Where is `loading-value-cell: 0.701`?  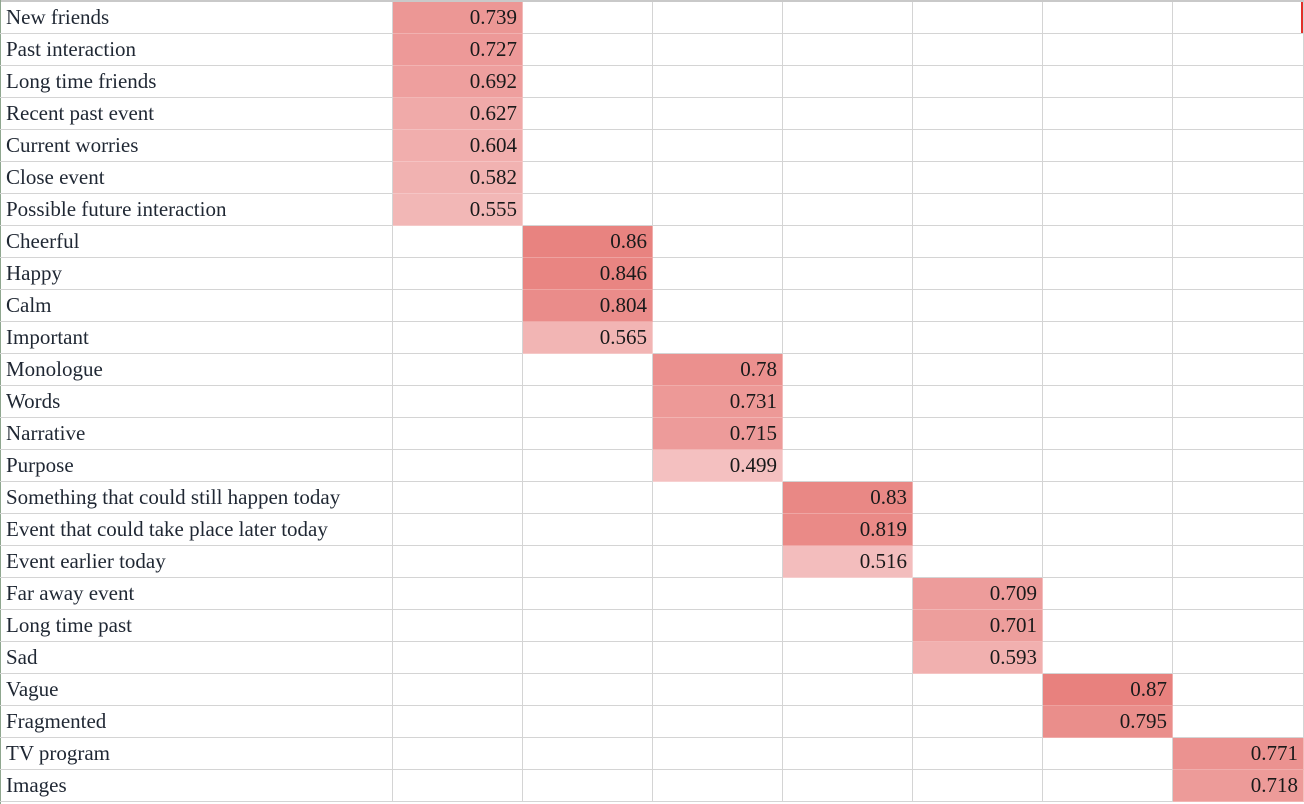
loading-value-cell: 0.701 is located at coordinates (978, 626).